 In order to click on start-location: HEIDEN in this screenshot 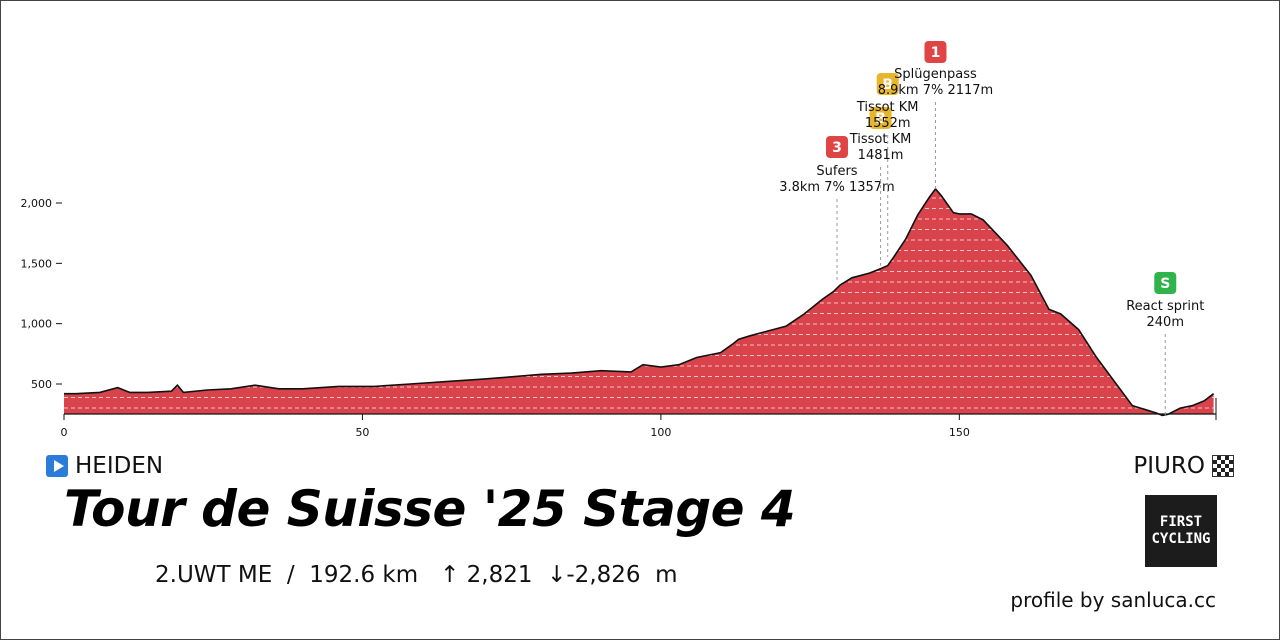, I will do `click(104, 466)`.